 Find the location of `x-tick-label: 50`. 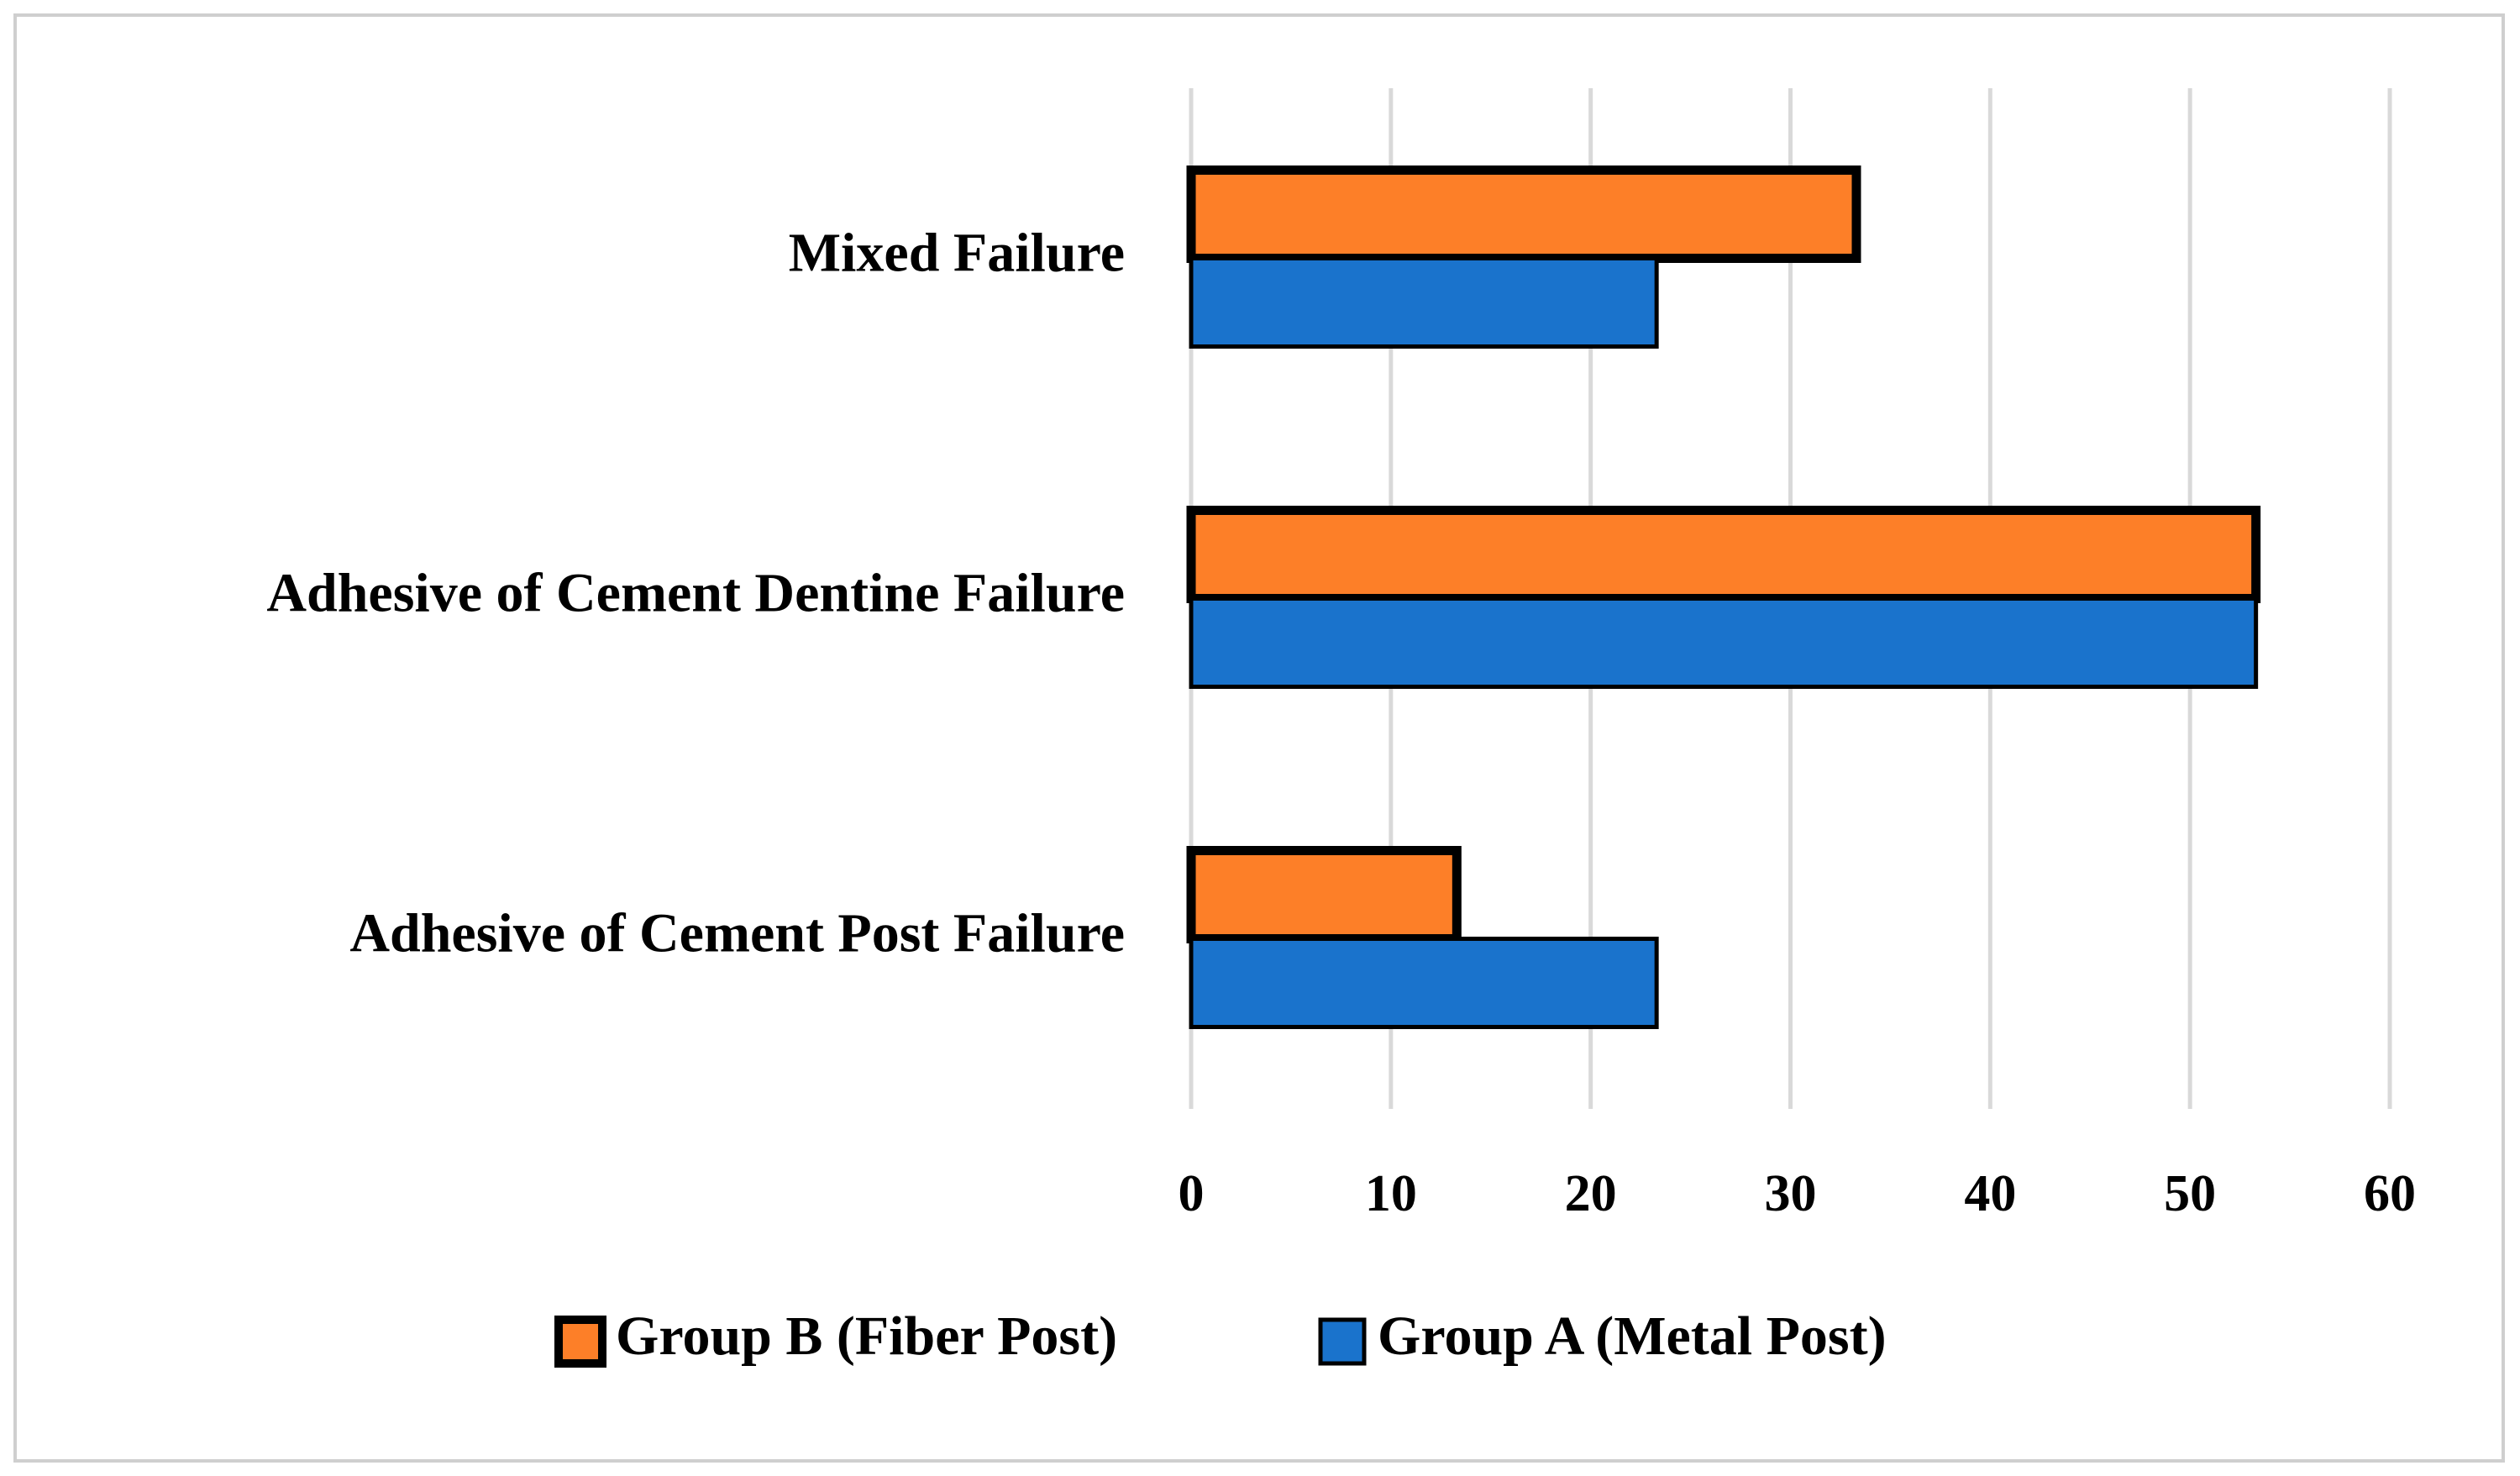

x-tick-label: 50 is located at coordinates (2190, 1193).